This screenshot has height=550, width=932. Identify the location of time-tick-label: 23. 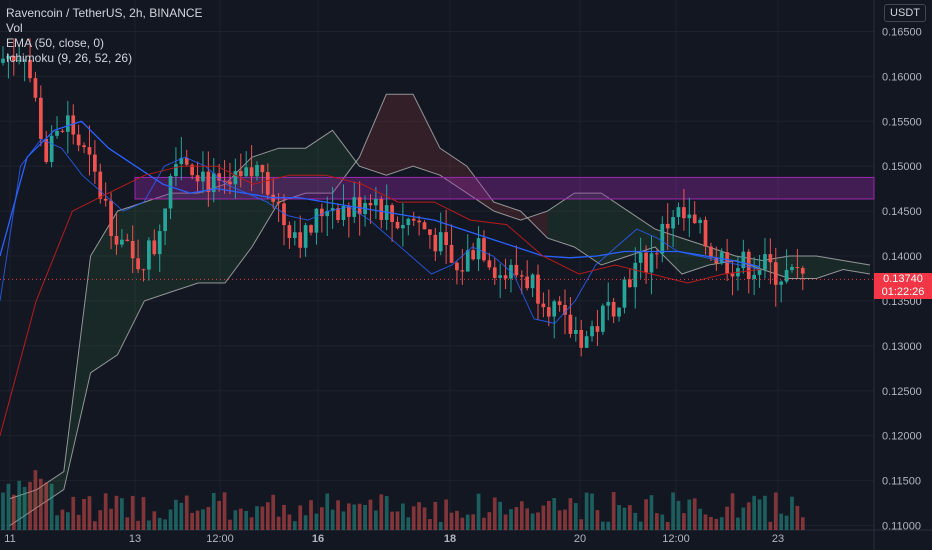
(778, 539).